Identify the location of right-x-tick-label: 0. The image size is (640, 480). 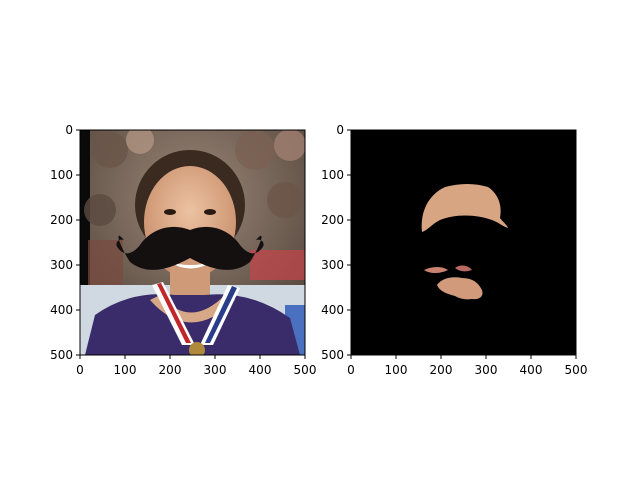
(351, 370).